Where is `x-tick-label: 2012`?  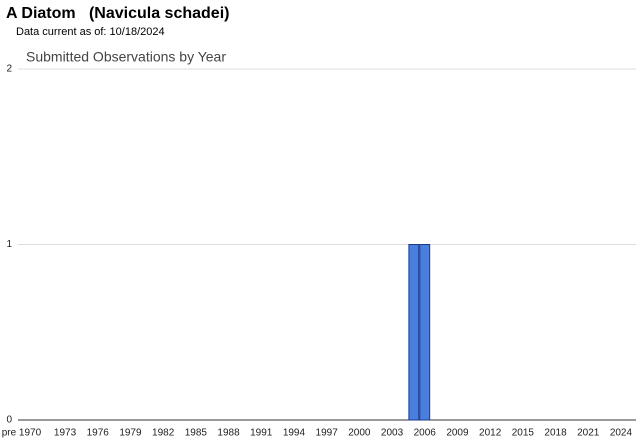
x-tick-label: 2012 is located at coordinates (490, 433).